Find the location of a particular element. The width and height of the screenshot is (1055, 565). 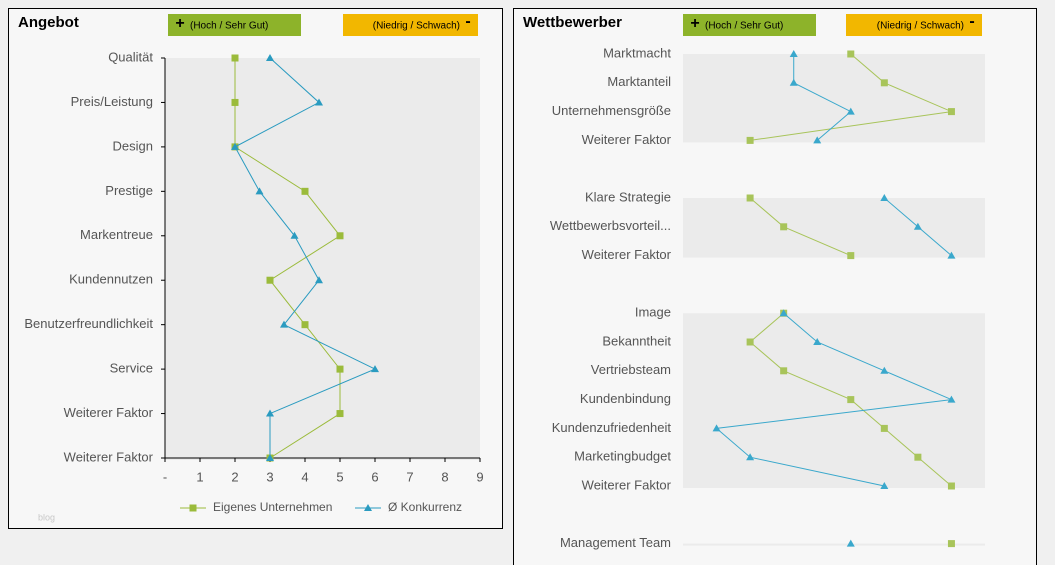

y-tick-label: Qualität is located at coordinates (130, 56).